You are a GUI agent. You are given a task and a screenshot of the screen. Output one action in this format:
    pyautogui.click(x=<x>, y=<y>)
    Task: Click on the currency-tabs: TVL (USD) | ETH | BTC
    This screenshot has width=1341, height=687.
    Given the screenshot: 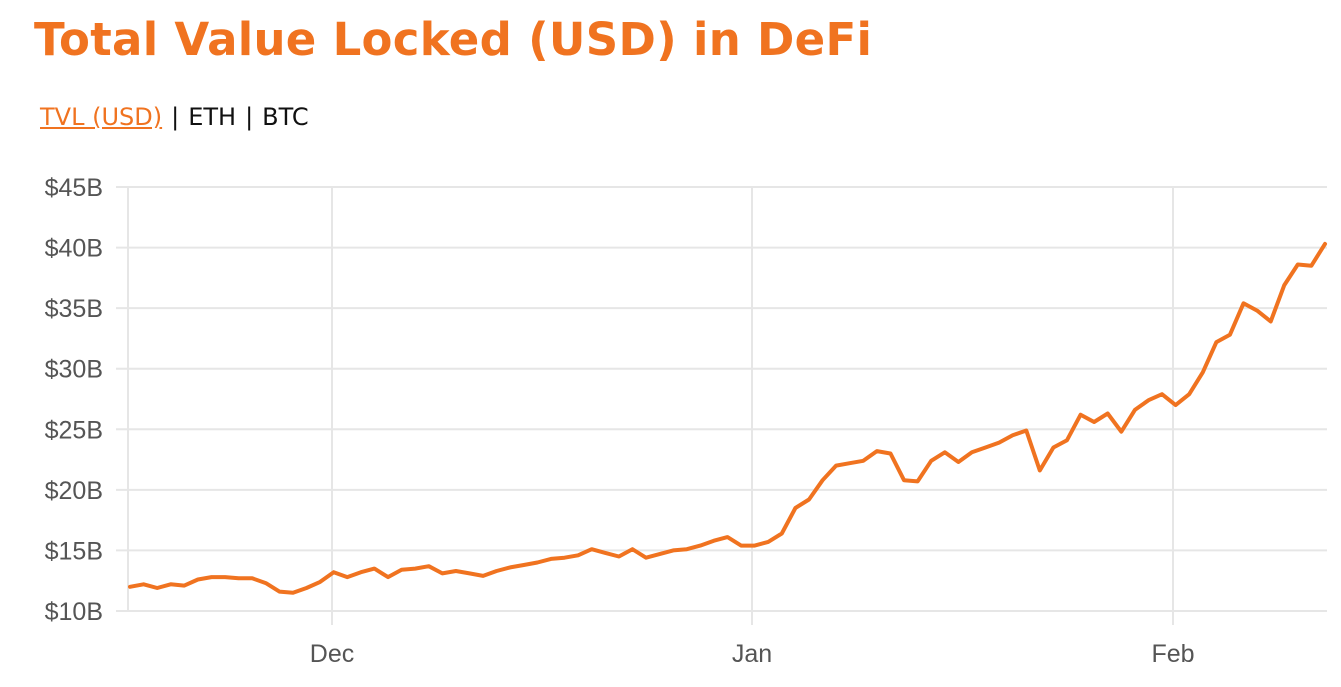 What is the action you would take?
    pyautogui.click(x=174, y=117)
    